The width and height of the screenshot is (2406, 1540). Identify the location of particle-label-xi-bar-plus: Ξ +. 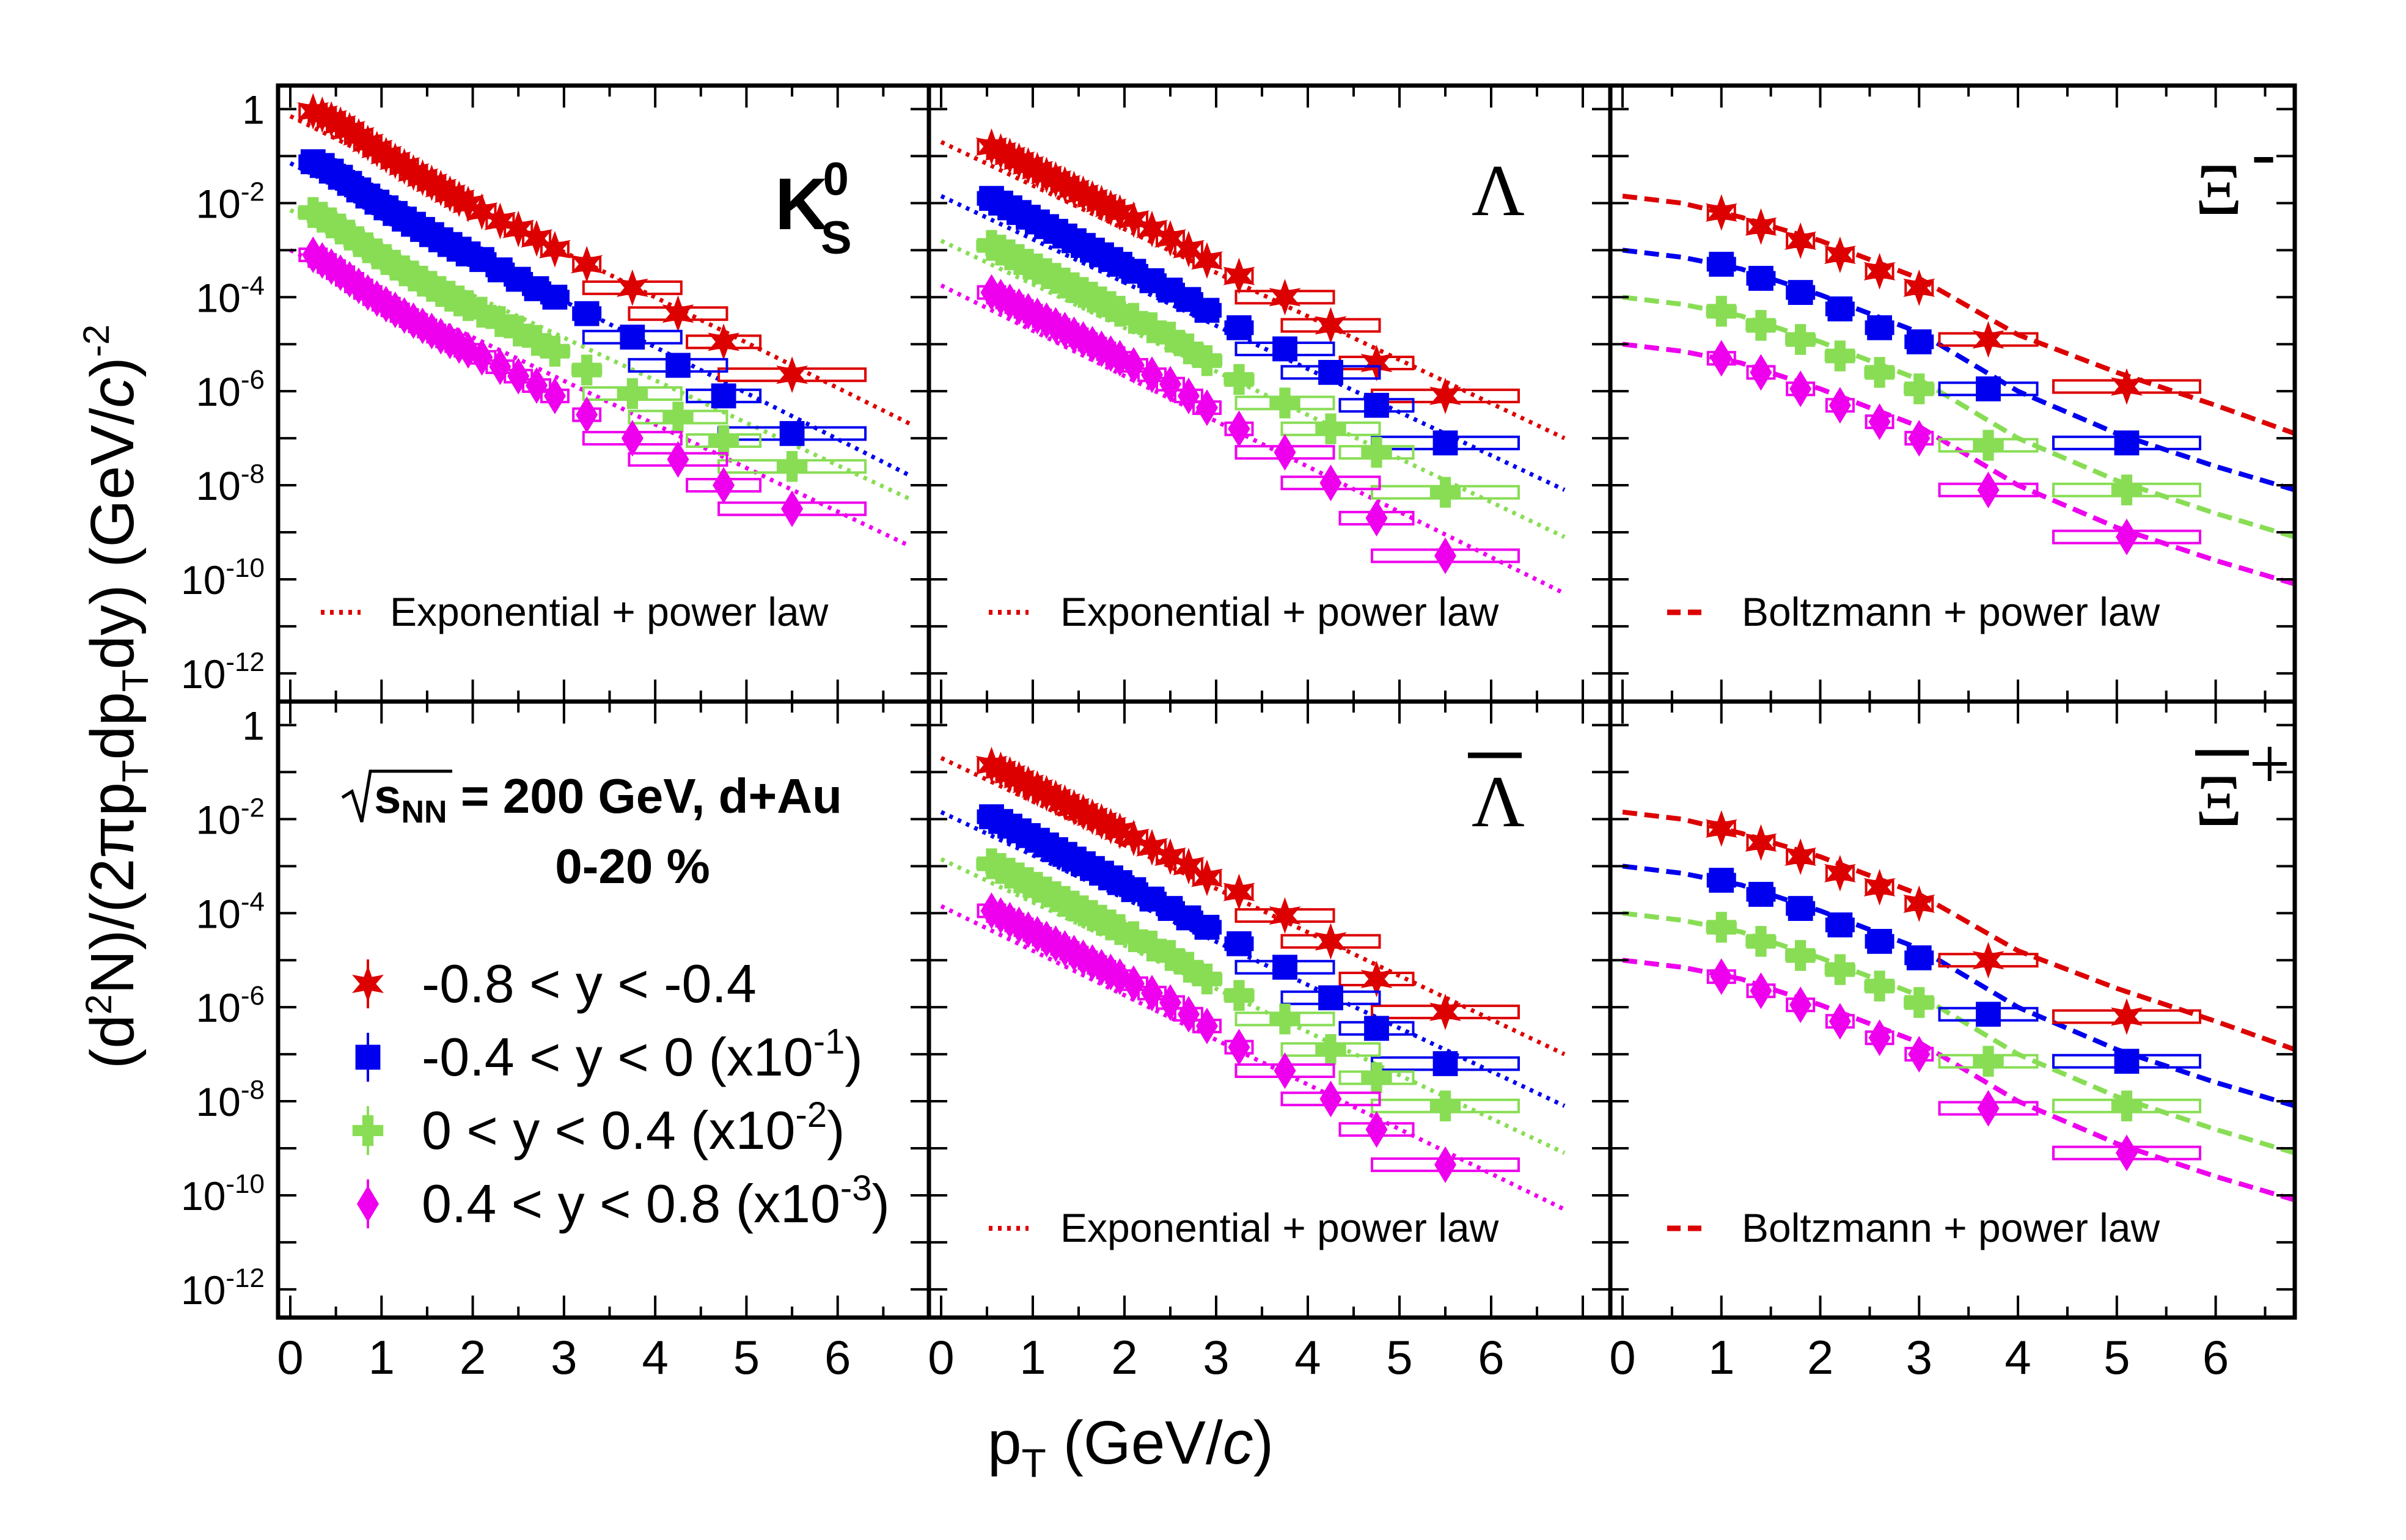
(2242, 782).